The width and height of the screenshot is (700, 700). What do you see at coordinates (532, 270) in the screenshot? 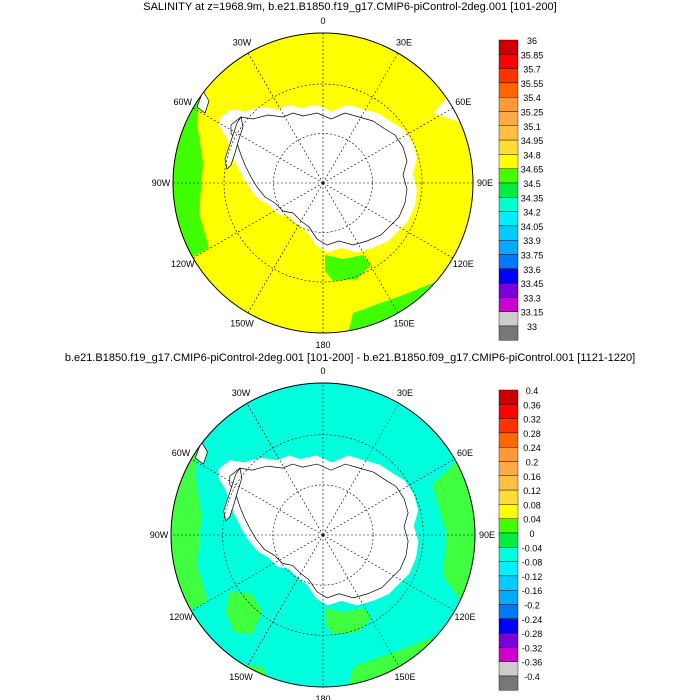
I see `colorbar-label: 33.6` at bounding box center [532, 270].